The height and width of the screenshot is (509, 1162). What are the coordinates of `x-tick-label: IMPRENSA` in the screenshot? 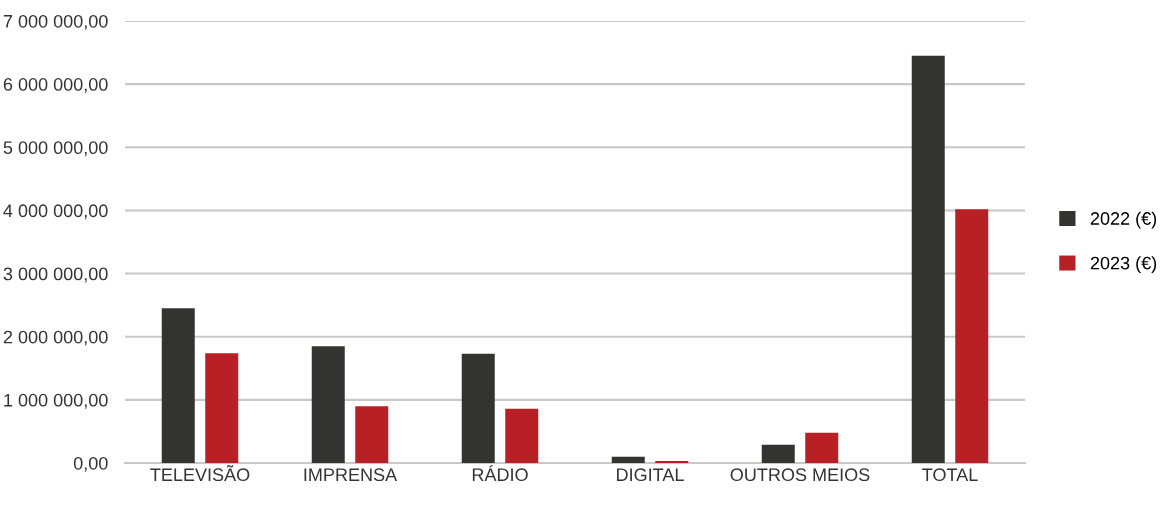 It's located at (351, 475).